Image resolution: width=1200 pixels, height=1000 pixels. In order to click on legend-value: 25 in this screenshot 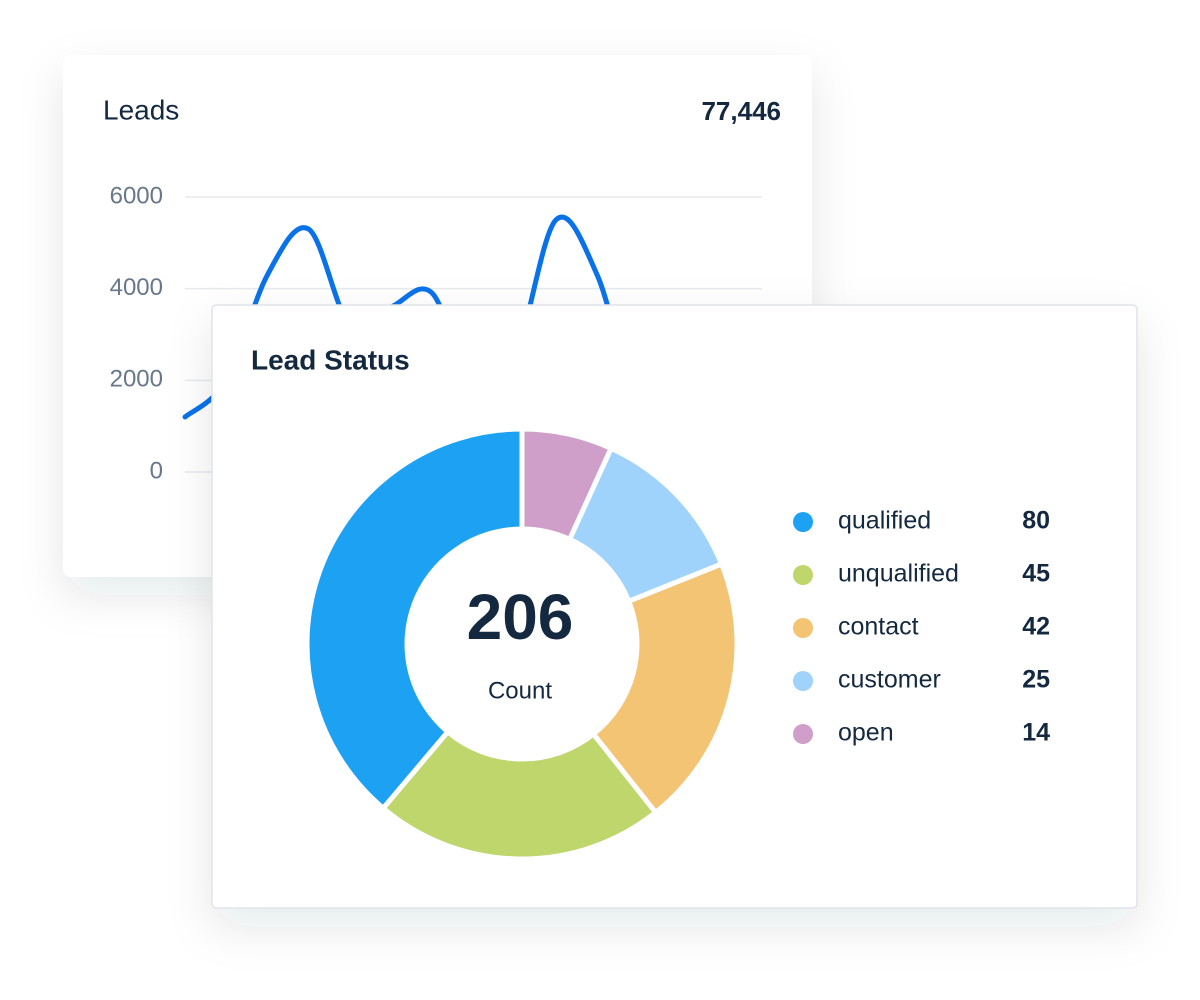, I will do `click(1036, 680)`.